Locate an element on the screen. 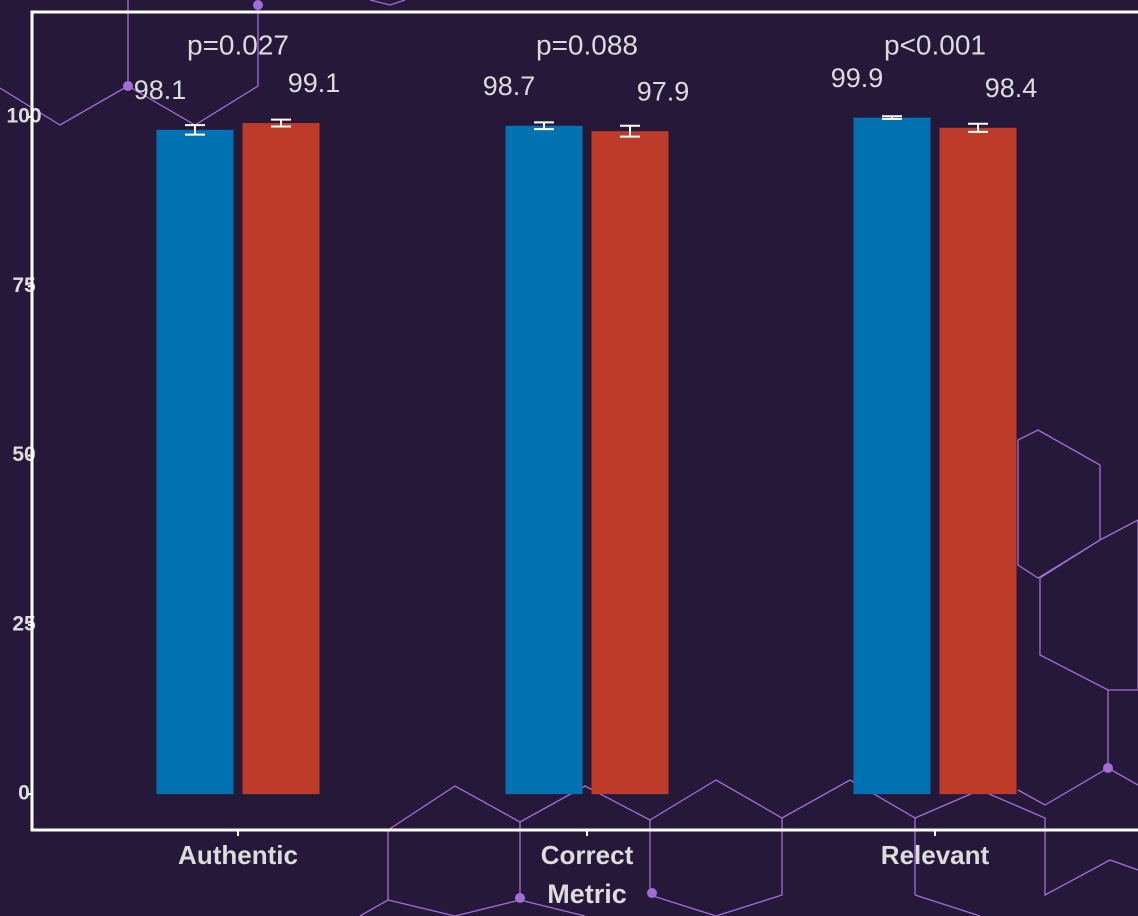  y-tick-label: 50 is located at coordinates (23, 454).